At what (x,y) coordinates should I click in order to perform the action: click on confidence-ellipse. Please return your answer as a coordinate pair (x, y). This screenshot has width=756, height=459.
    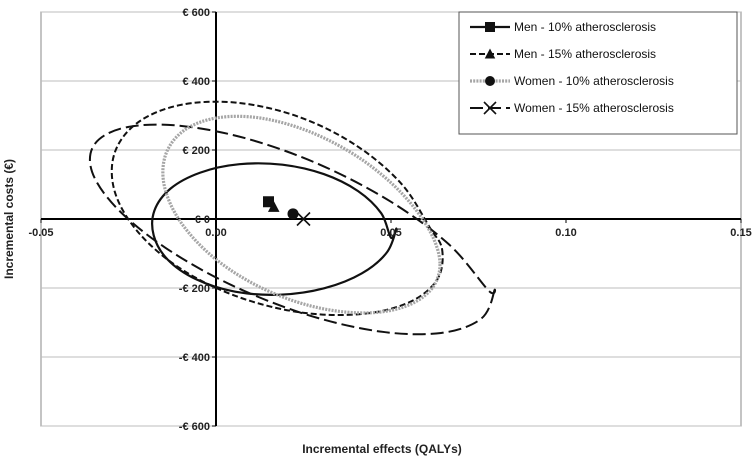
    Looking at the image, I should click on (274, 229).